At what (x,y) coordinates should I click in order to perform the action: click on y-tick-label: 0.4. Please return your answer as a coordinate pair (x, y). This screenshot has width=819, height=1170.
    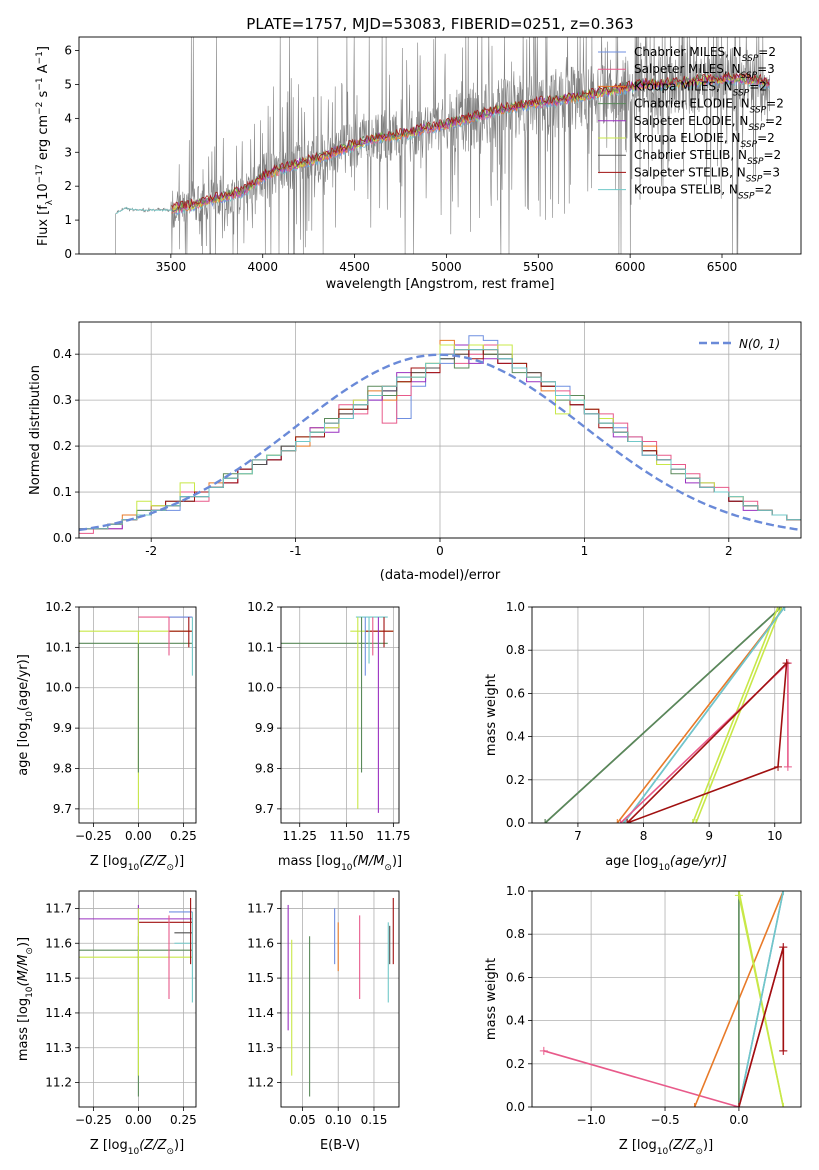
    Looking at the image, I should click on (62, 354).